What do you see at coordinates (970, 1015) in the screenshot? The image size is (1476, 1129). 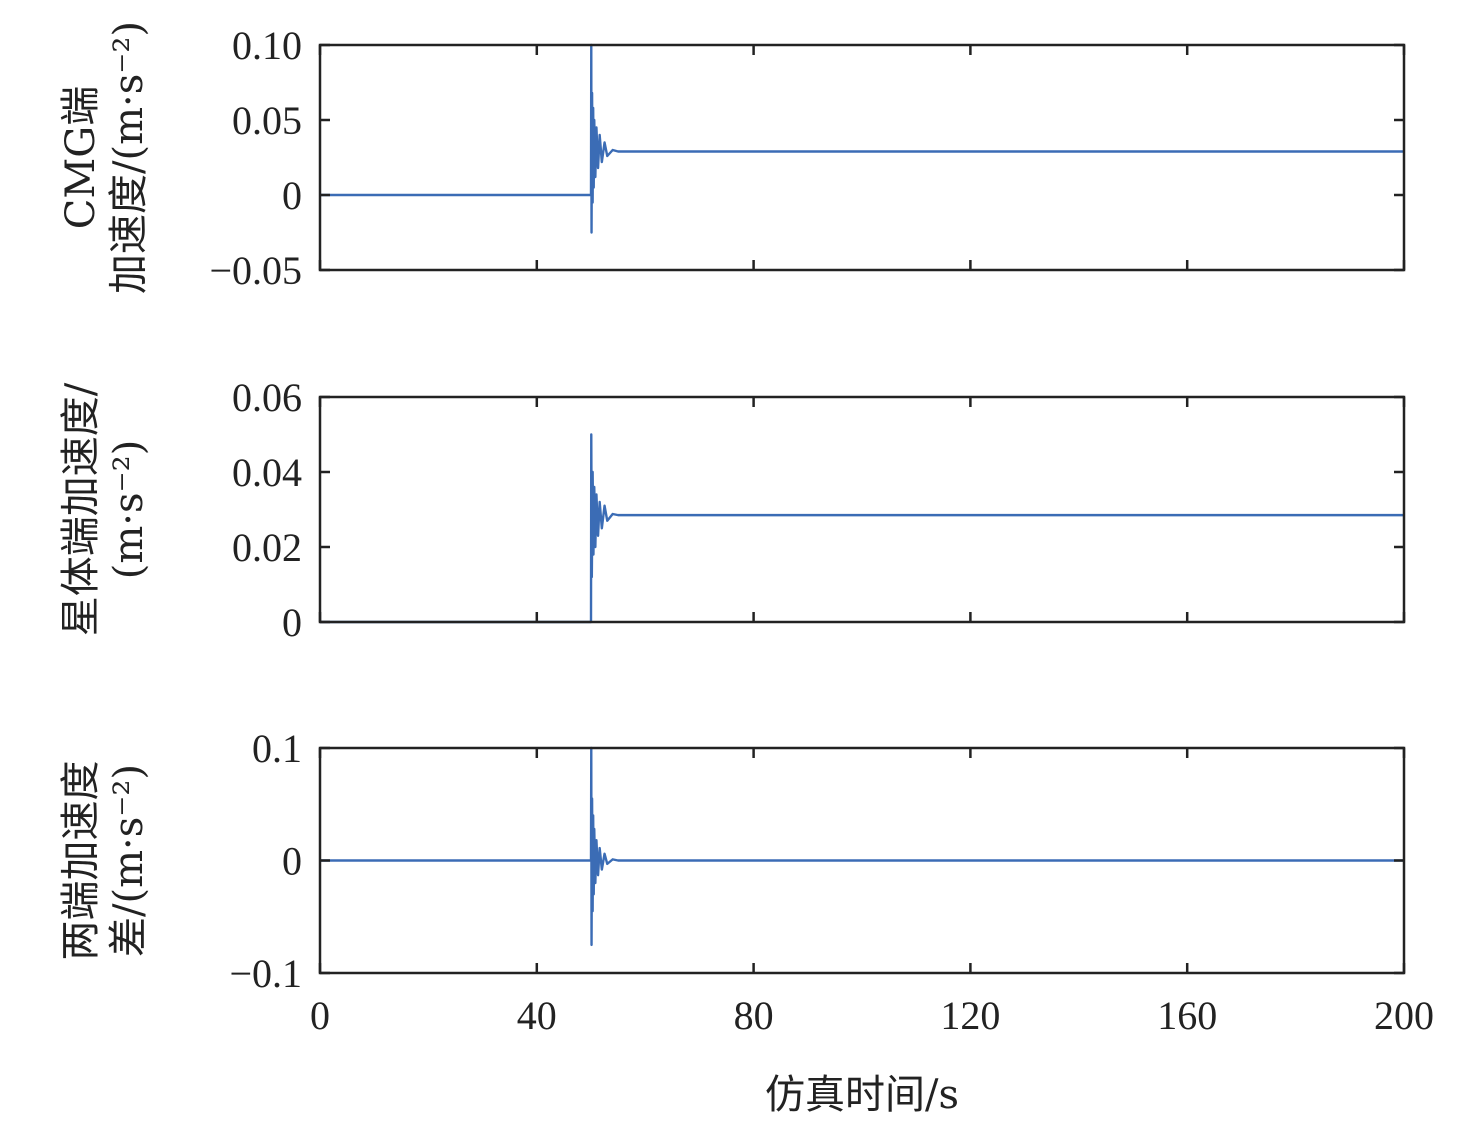 I see `x-tick-label: 120` at bounding box center [970, 1015].